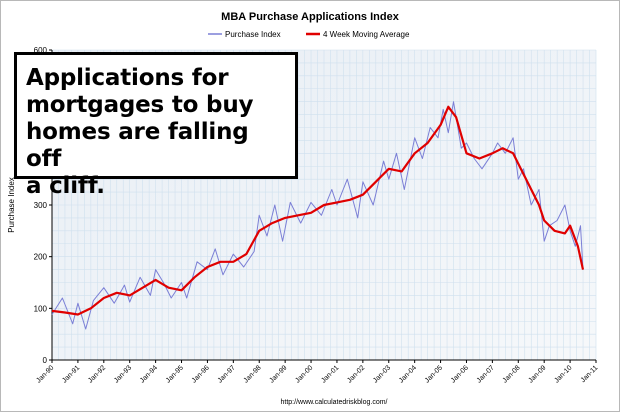  What do you see at coordinates (227, 374) in the screenshot?
I see `x-tick-label: Jan-97` at bounding box center [227, 374].